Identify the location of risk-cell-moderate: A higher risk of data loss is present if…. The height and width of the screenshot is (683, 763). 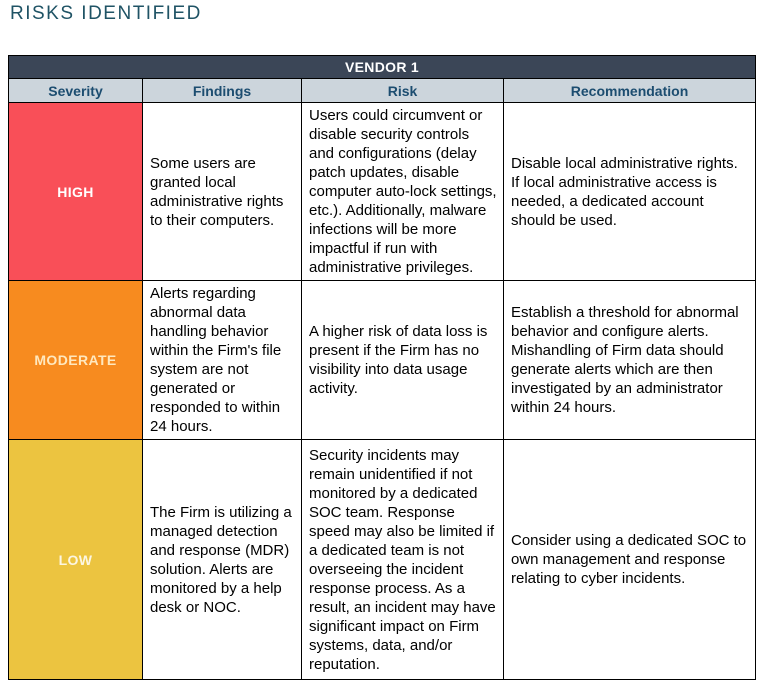
(402, 360).